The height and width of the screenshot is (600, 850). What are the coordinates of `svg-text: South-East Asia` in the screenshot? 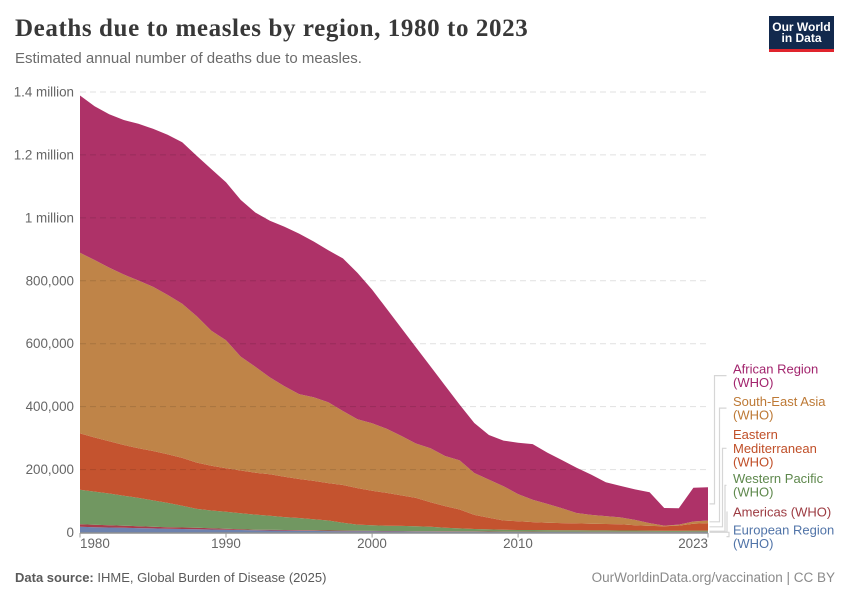 It's located at (779, 401).